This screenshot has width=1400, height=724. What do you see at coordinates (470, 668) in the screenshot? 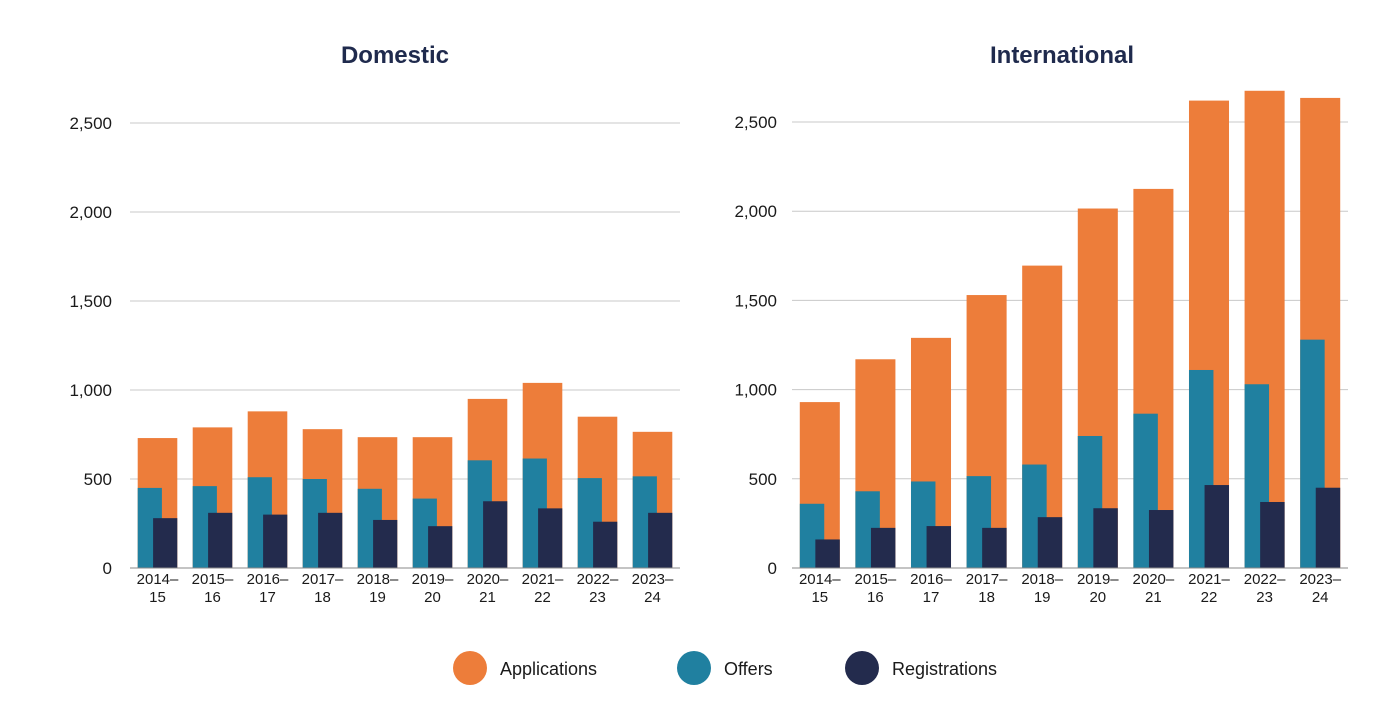
I see `legend-swatch-applications` at bounding box center [470, 668].